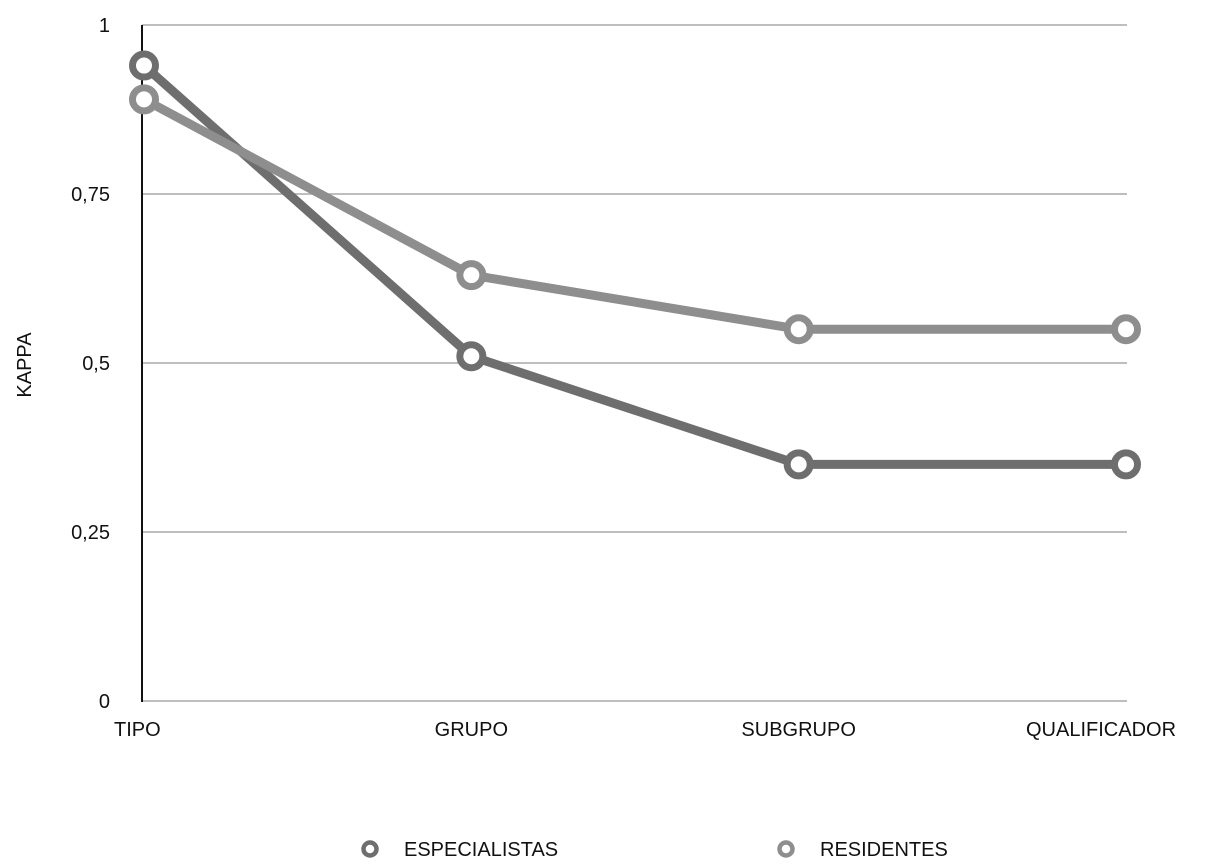  Describe the element at coordinates (25, 365) in the screenshot. I see `y-axis-label: KAPPA` at that location.